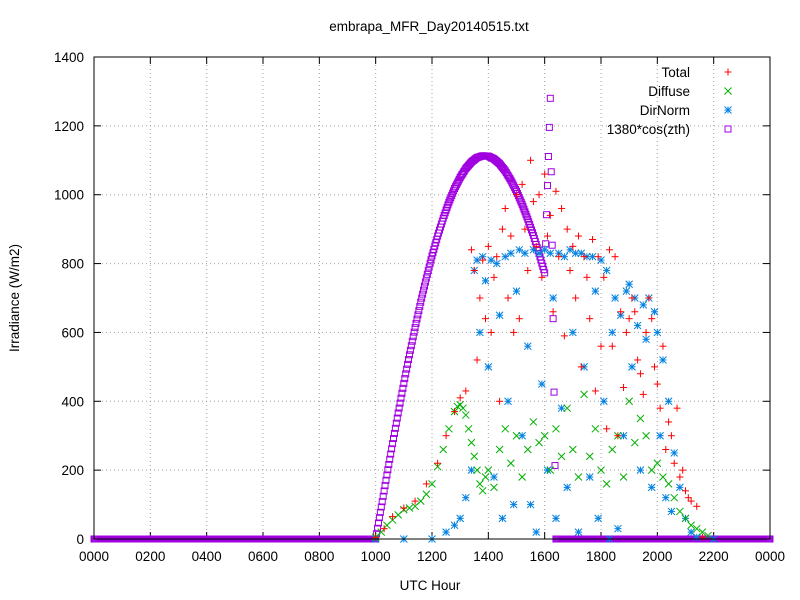 The width and height of the screenshot is (800, 600). I want to click on legend-label: Diffuse, so click(669, 91).